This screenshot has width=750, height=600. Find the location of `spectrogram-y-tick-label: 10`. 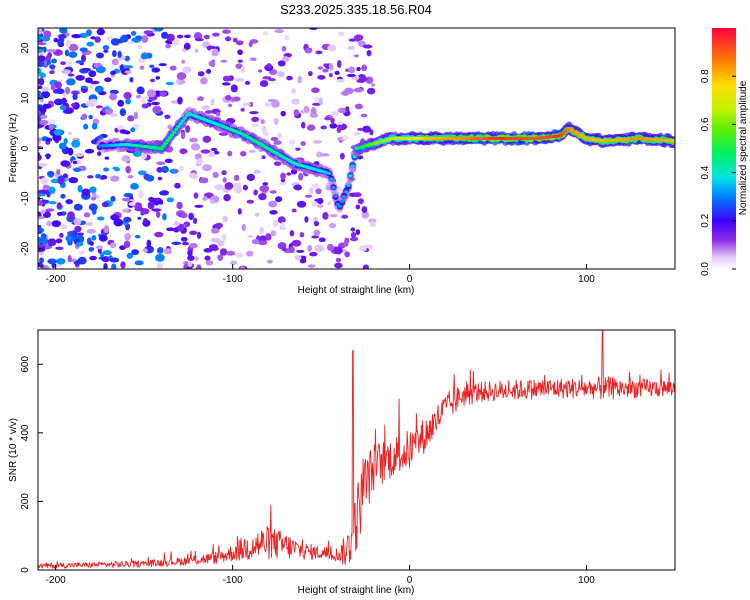

spectrogram-y-tick-label: 10 is located at coordinates (25, 98).